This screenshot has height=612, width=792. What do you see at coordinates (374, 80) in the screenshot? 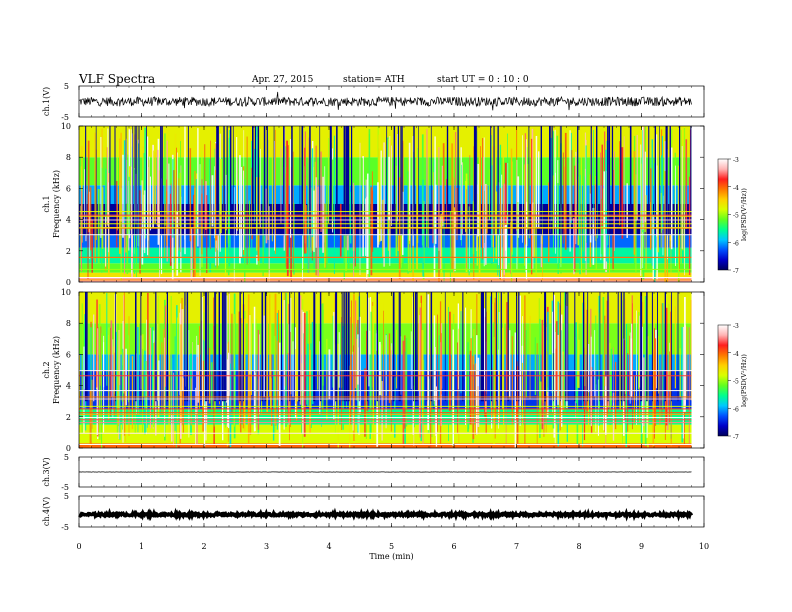
I see `station-label: station= ATH` at bounding box center [374, 80].